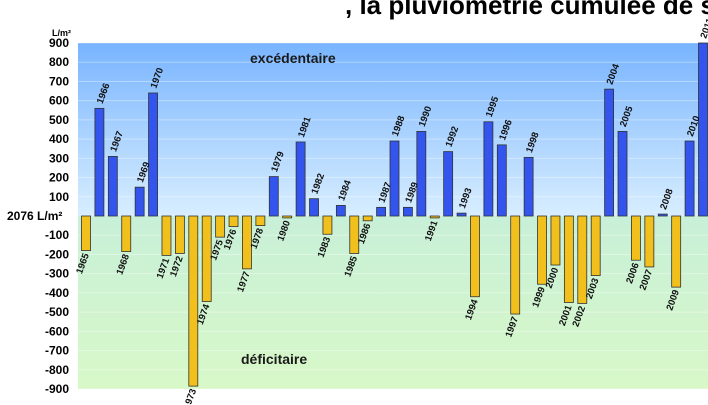 The height and width of the screenshot is (405, 708). Describe the element at coordinates (649, 241) in the screenshot. I see `bar-2007` at that location.